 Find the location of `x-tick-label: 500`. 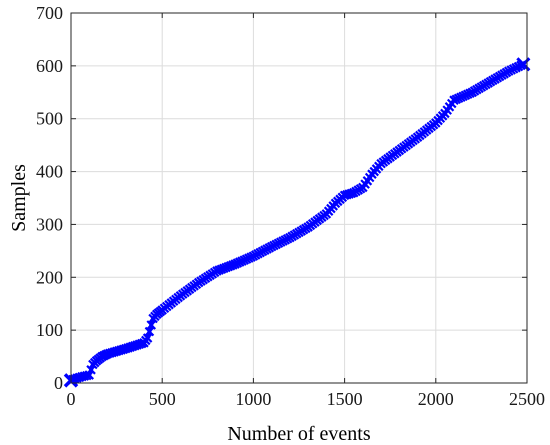

x-tick-label: 500 is located at coordinates (162, 399).